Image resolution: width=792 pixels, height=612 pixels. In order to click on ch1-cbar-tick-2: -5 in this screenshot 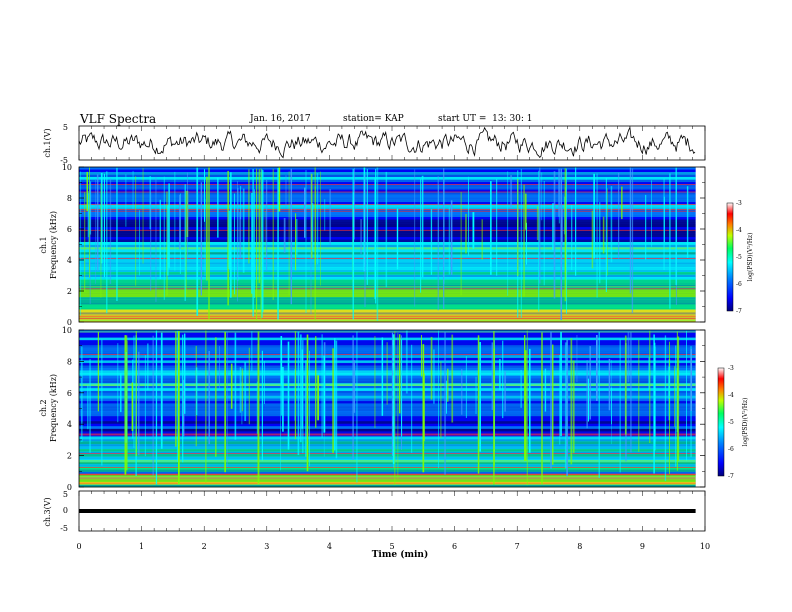, I will do `click(739, 257)`.